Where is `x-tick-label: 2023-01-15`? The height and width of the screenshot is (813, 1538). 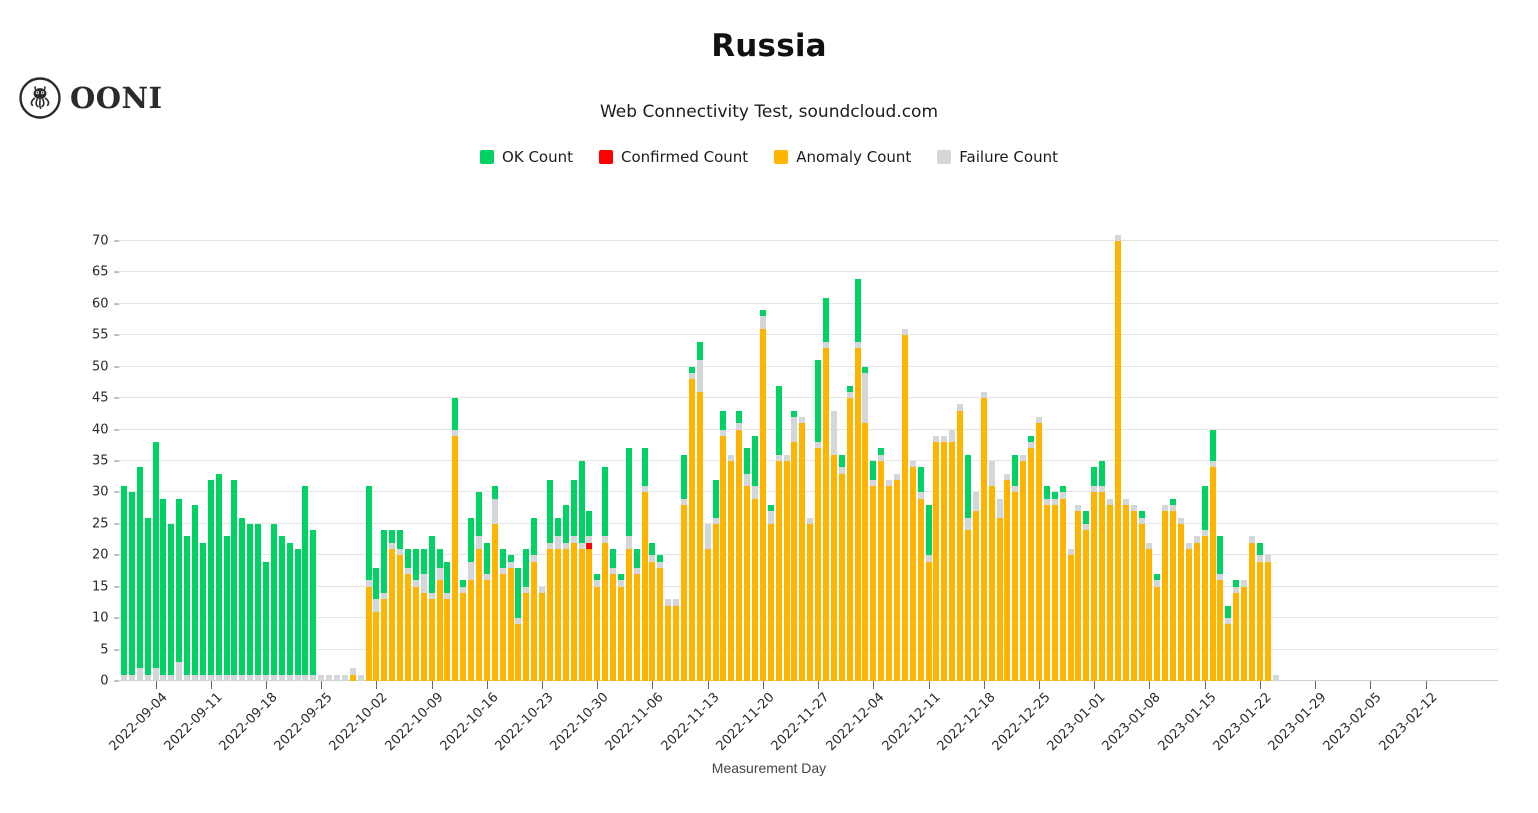
x-tick-label: 2023-01-15 is located at coordinates (1187, 722).